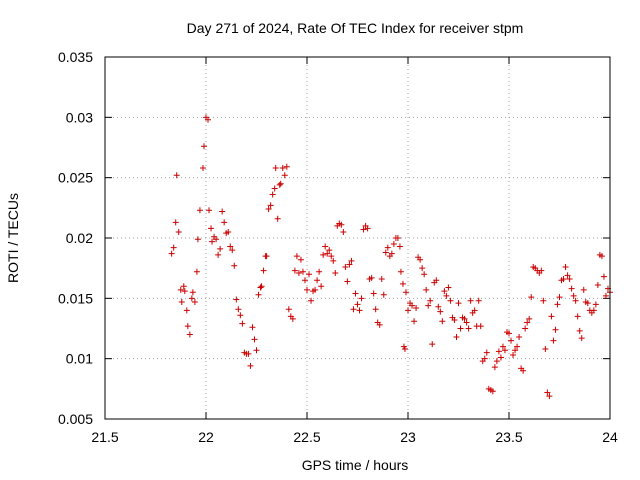 This screenshot has height=480, width=640. Describe the element at coordinates (508, 437) in the screenshot. I see `x-tick-label: 23.5` at that location.